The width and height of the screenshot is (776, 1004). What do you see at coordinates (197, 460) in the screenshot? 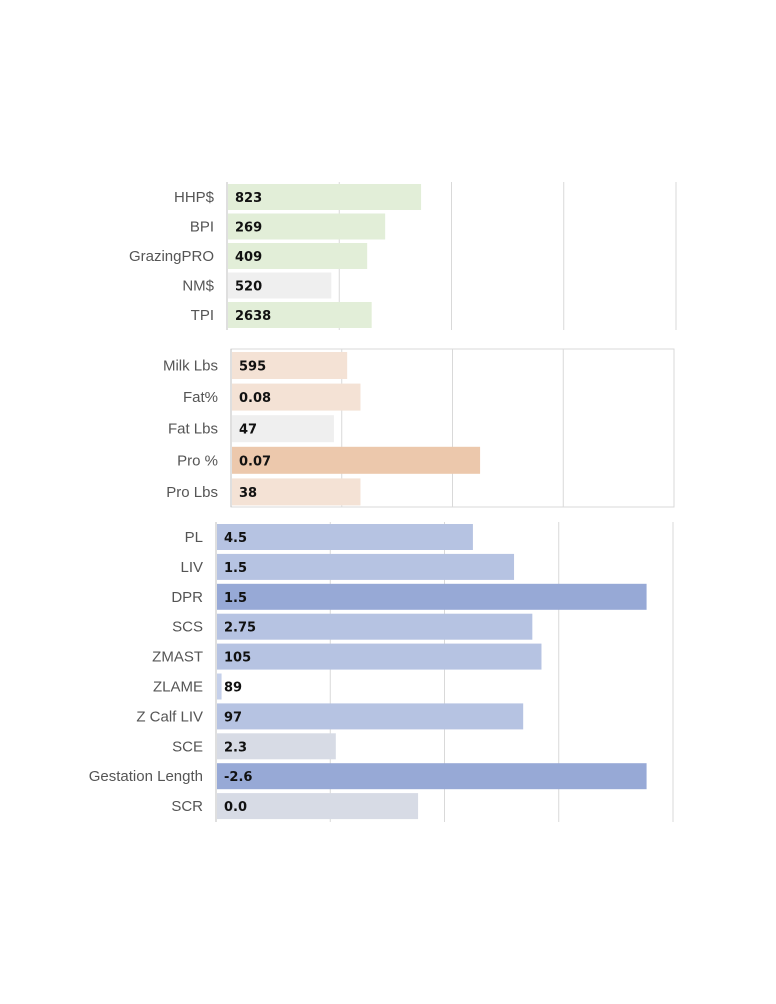
I see `category-label-pro: Pro %` at bounding box center [197, 460].